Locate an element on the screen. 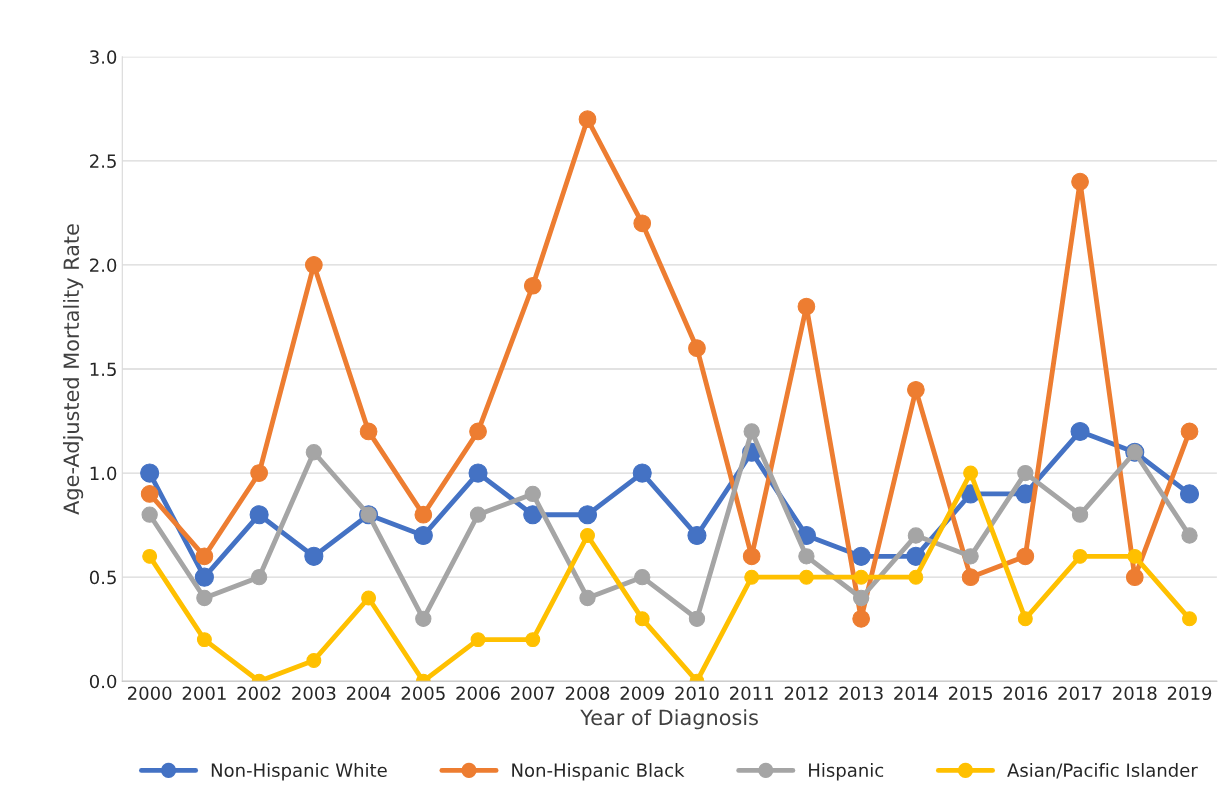  x-tick-label: 2006 is located at coordinates (478, 693).